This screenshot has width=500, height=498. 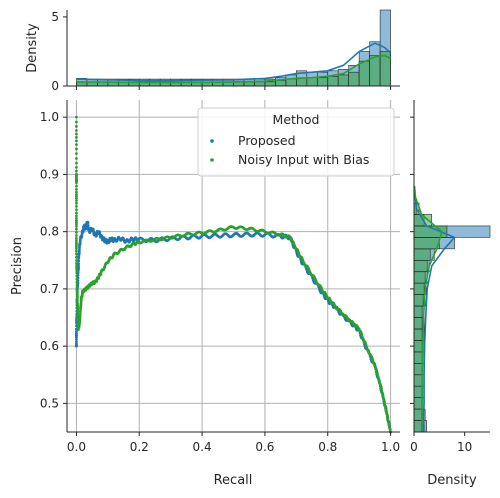 What do you see at coordinates (441, 443) in the screenshot?
I see `right-x-ticks: 0 10` at bounding box center [441, 443].